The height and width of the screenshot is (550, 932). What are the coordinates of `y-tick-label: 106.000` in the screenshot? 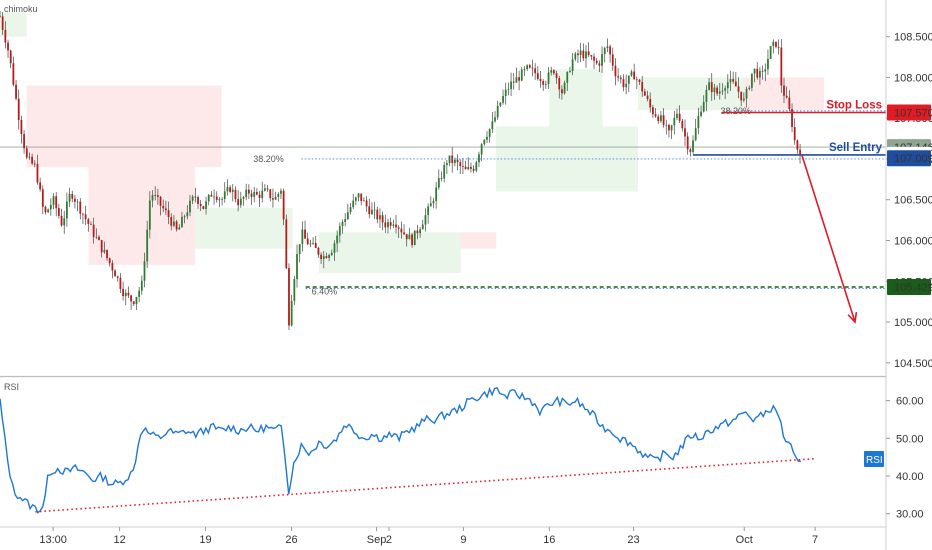 It's located at (913, 241).